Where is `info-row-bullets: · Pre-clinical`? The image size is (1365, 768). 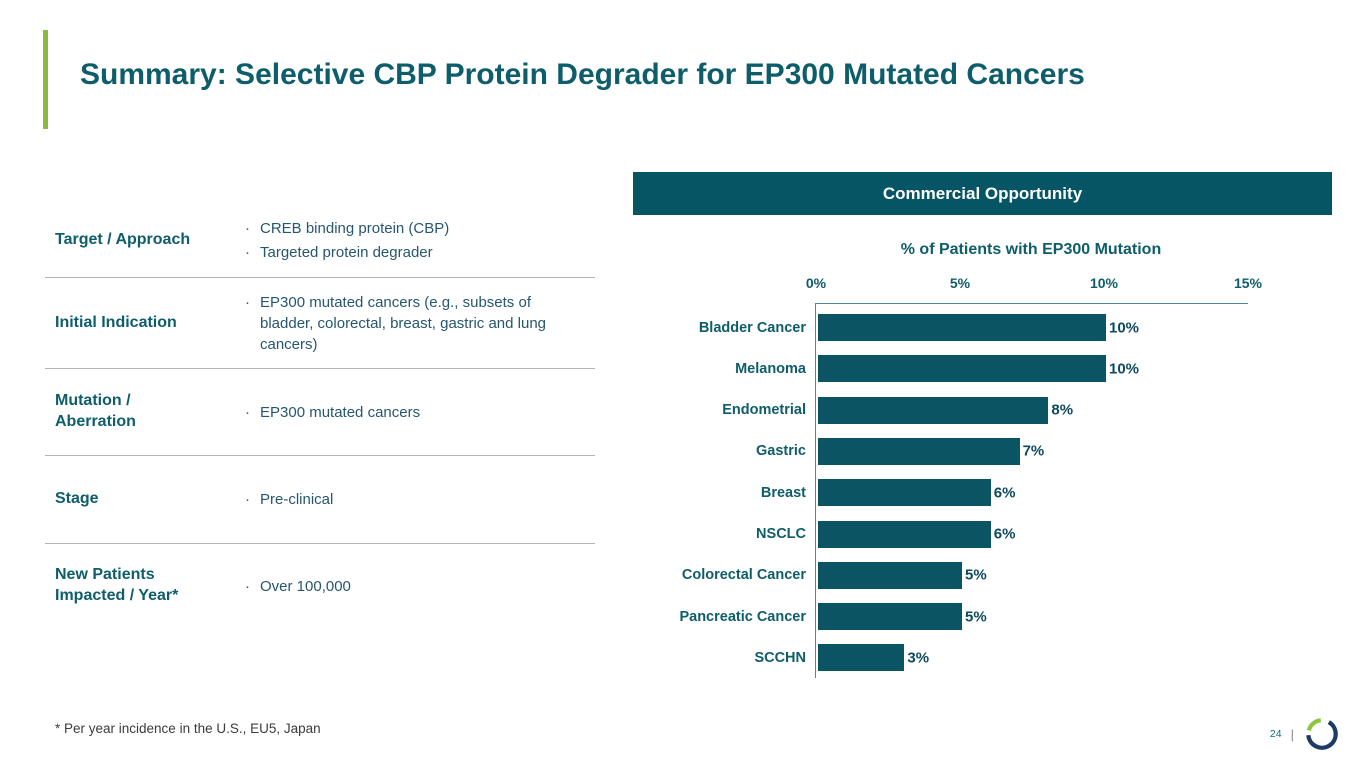 info-row-bullets: · Pre-clinical is located at coordinates (420, 499).